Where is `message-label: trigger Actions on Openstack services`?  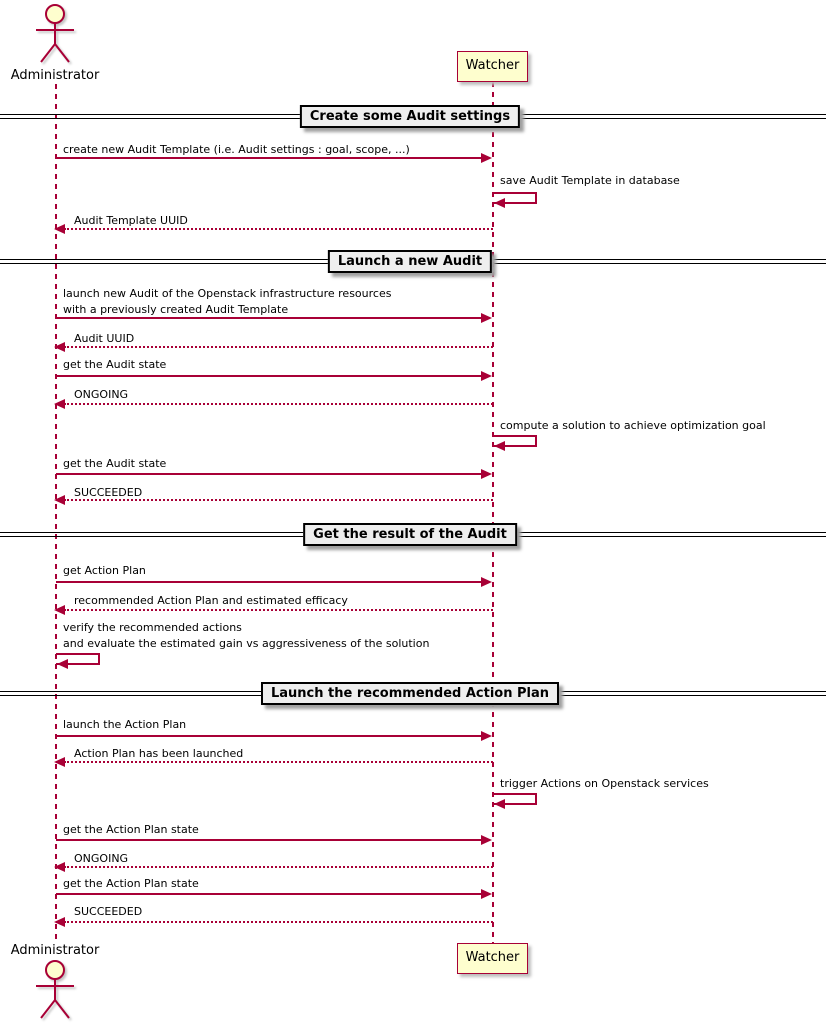
message-label: trigger Actions on Openstack services is located at coordinates (604, 783).